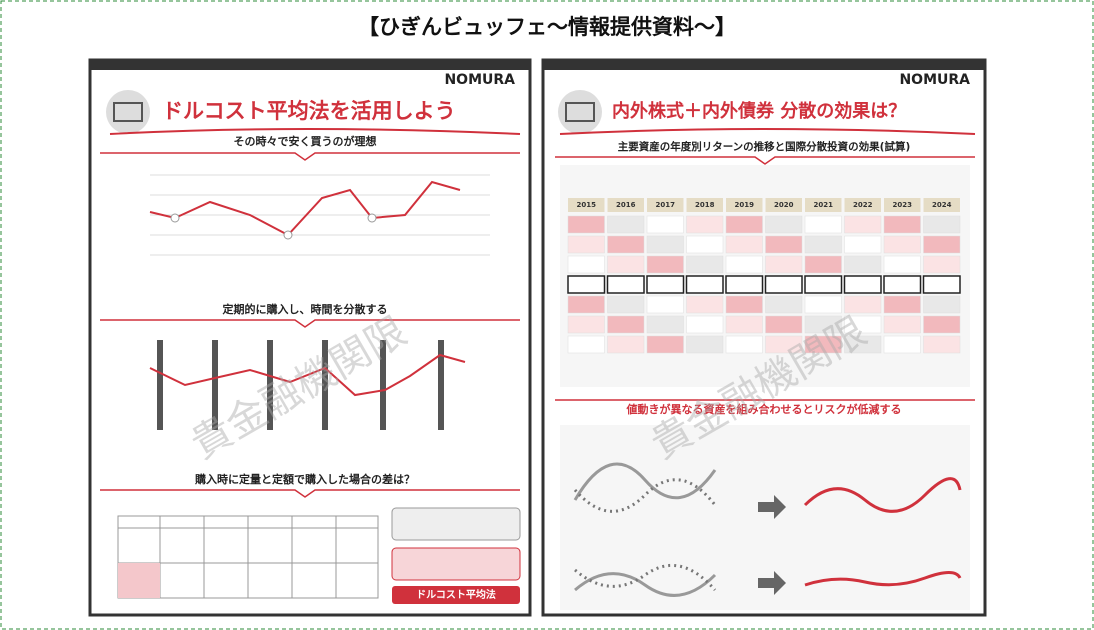 The image size is (1094, 630). What do you see at coordinates (309, 111) in the screenshot?
I see `page-title: ドルコスト平均法を活用しよう` at bounding box center [309, 111].